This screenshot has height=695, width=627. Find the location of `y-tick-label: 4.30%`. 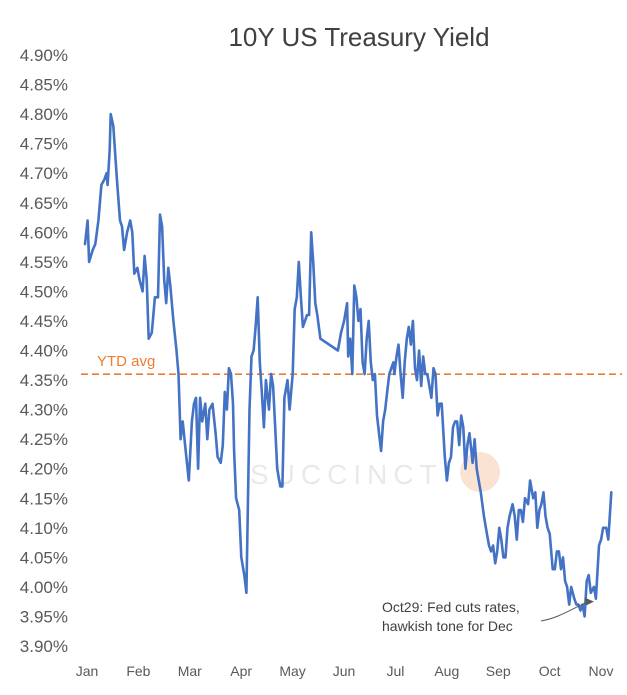

y-tick-label: 4.30% is located at coordinates (44, 410).